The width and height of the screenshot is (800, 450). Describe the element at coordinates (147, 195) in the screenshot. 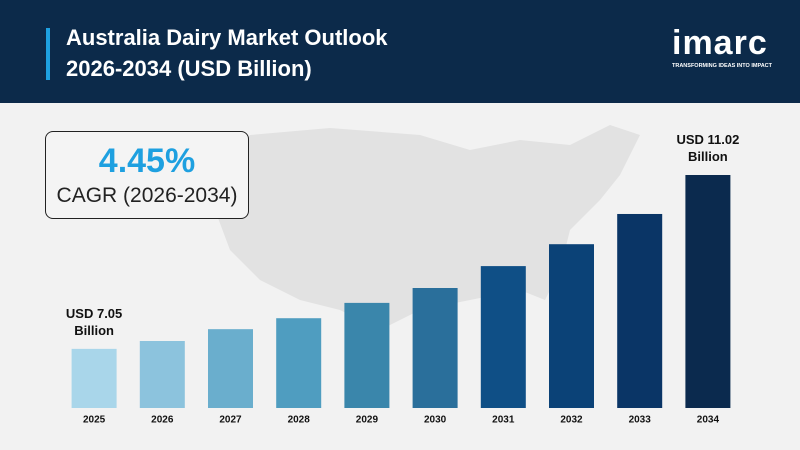

I see `cagr-label: CAGR (2026-2034)` at that location.